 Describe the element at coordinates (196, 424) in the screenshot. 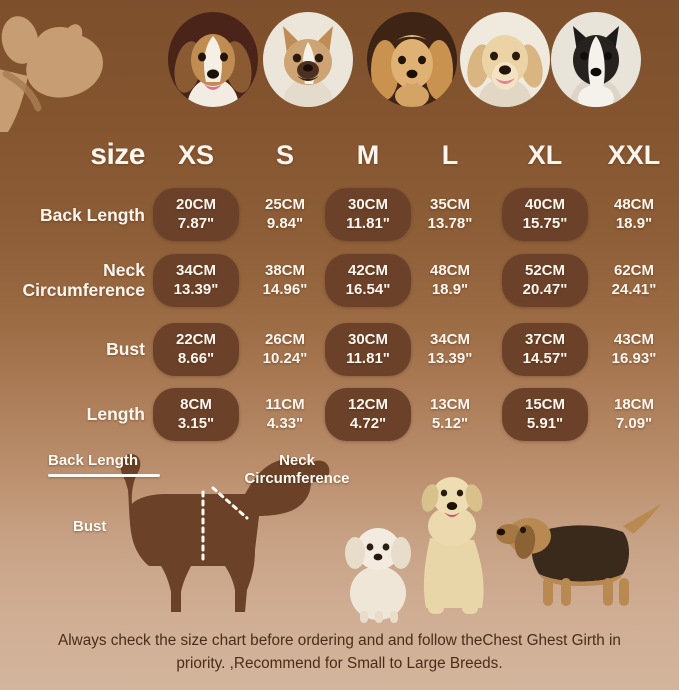

I see `cell-value-inch: 3.15"` at that location.